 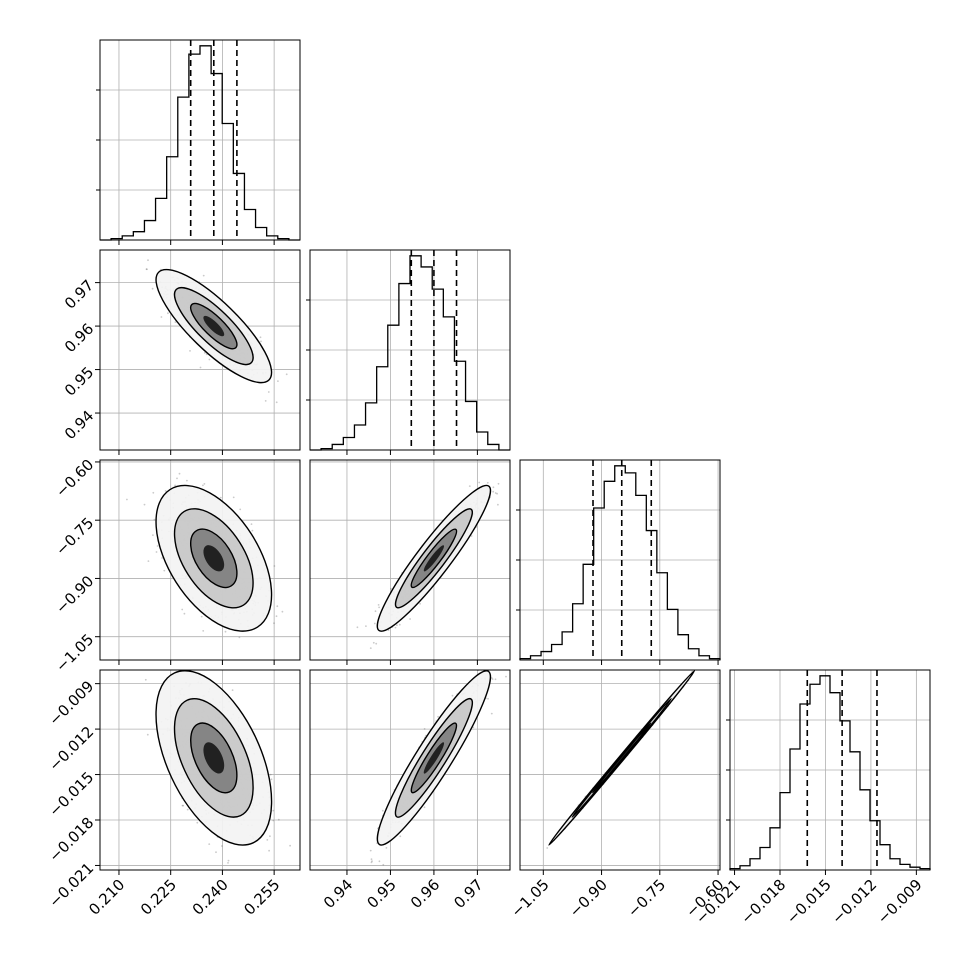 What do you see at coordinates (79, 338) in the screenshot?
I see `y-tick-label: 0.96` at bounding box center [79, 338].